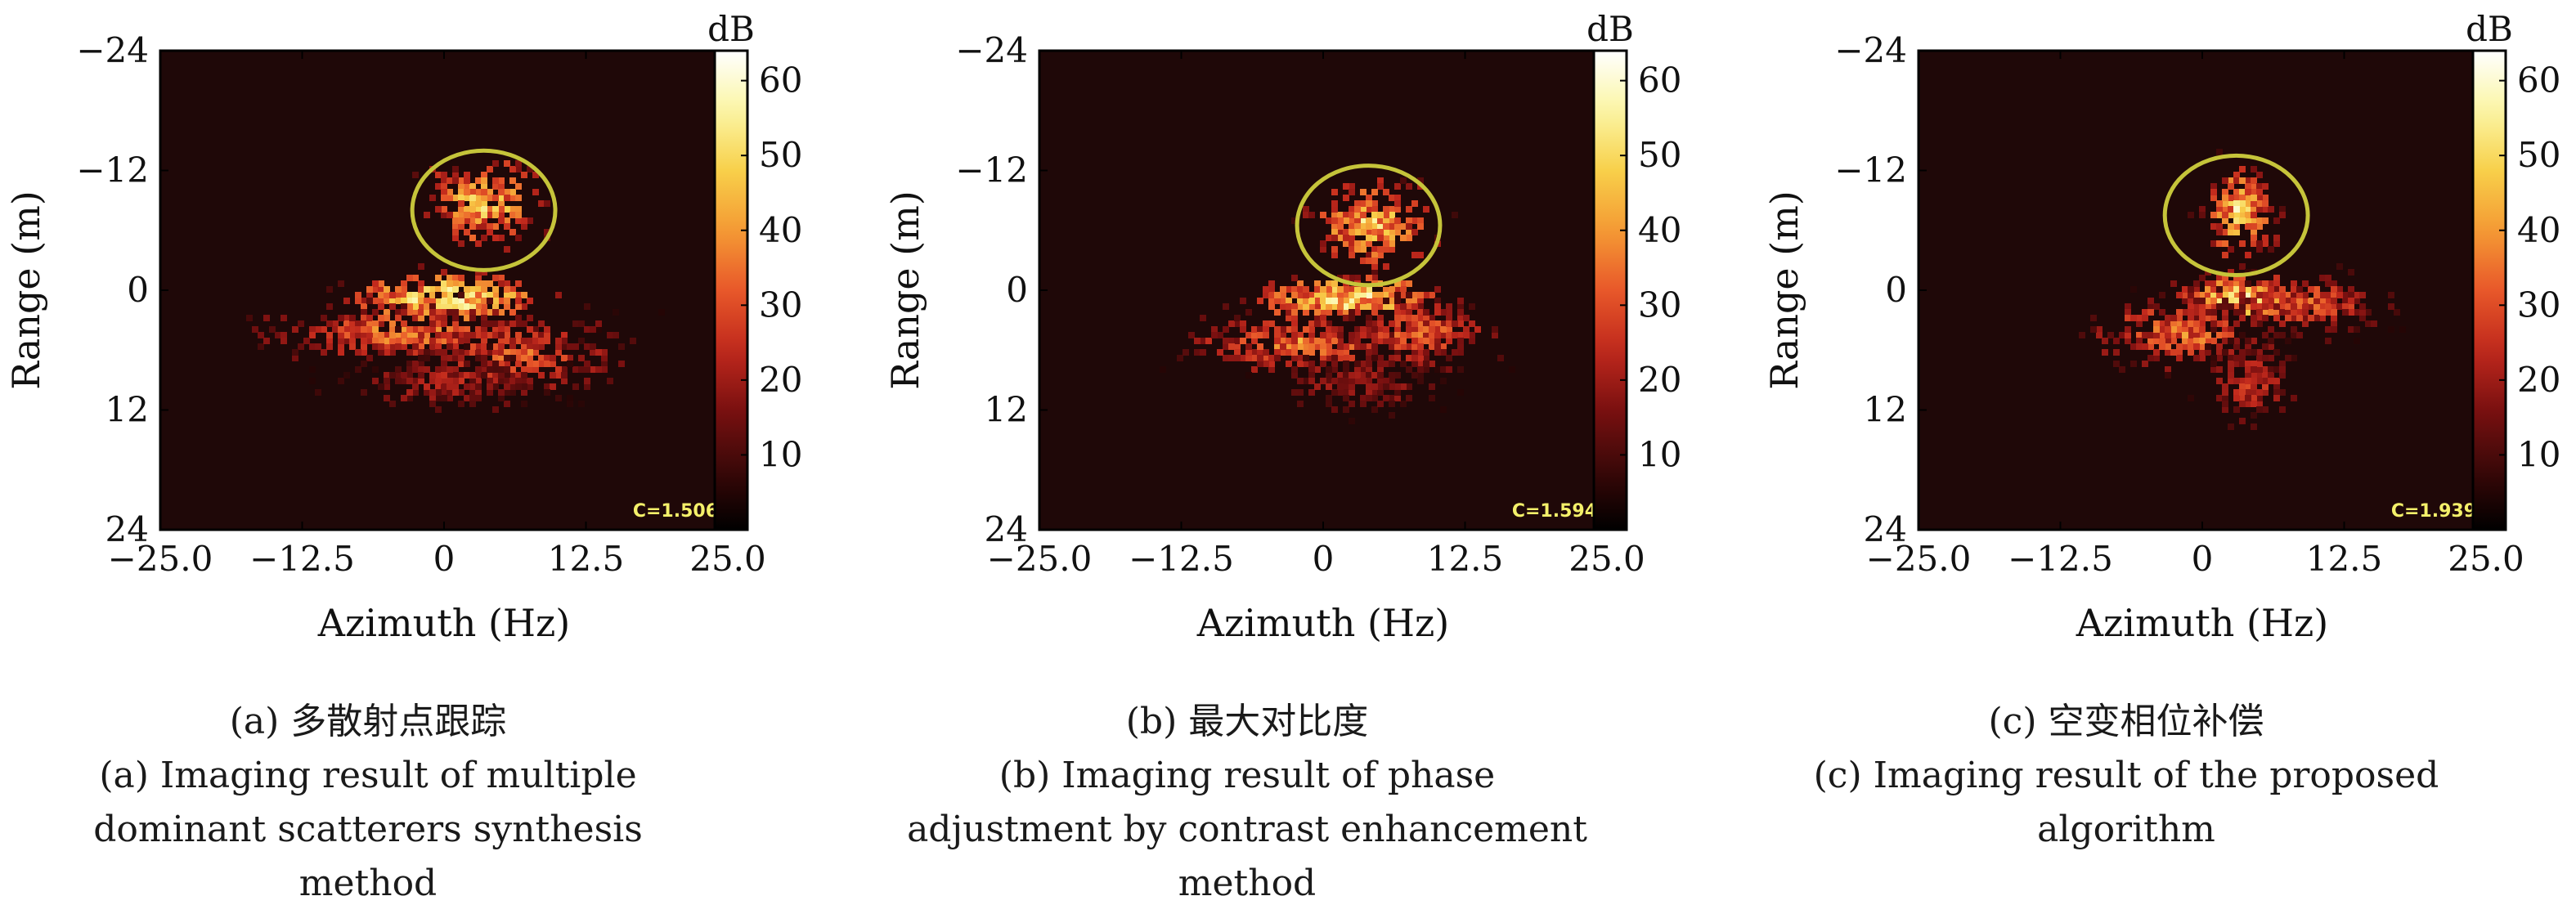  I want to click on x-tick-label: 12.5, so click(586, 559).